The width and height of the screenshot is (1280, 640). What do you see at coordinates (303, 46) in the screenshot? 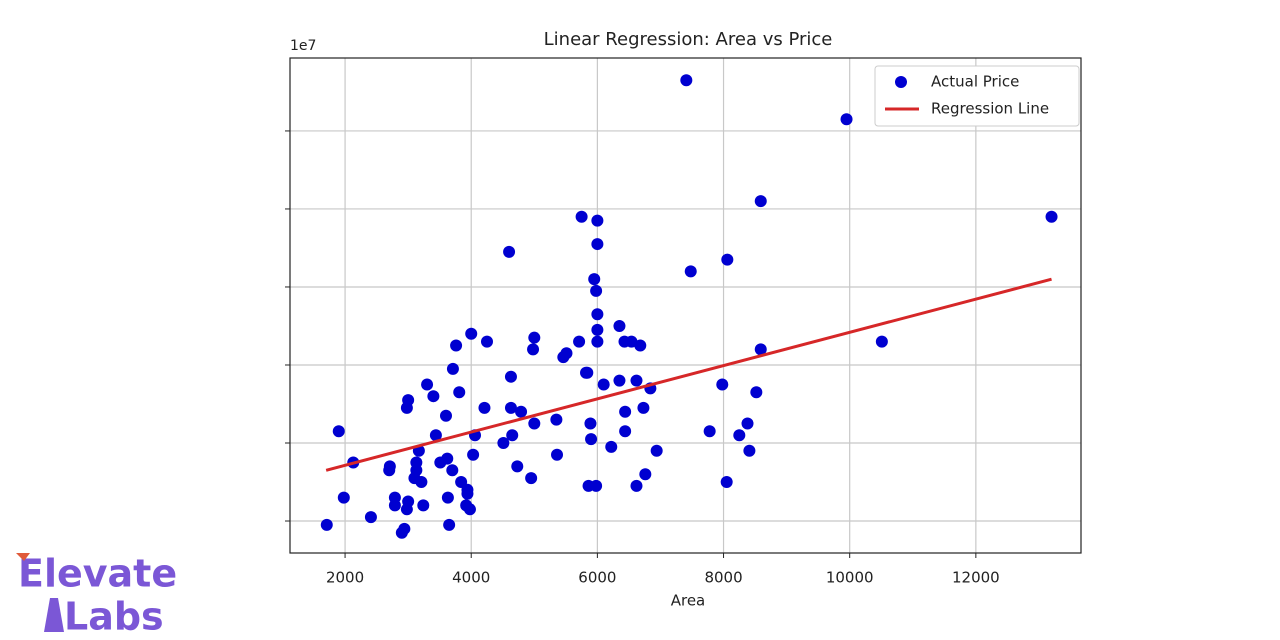
I see `y-offset-label: 1e7` at bounding box center [303, 46].